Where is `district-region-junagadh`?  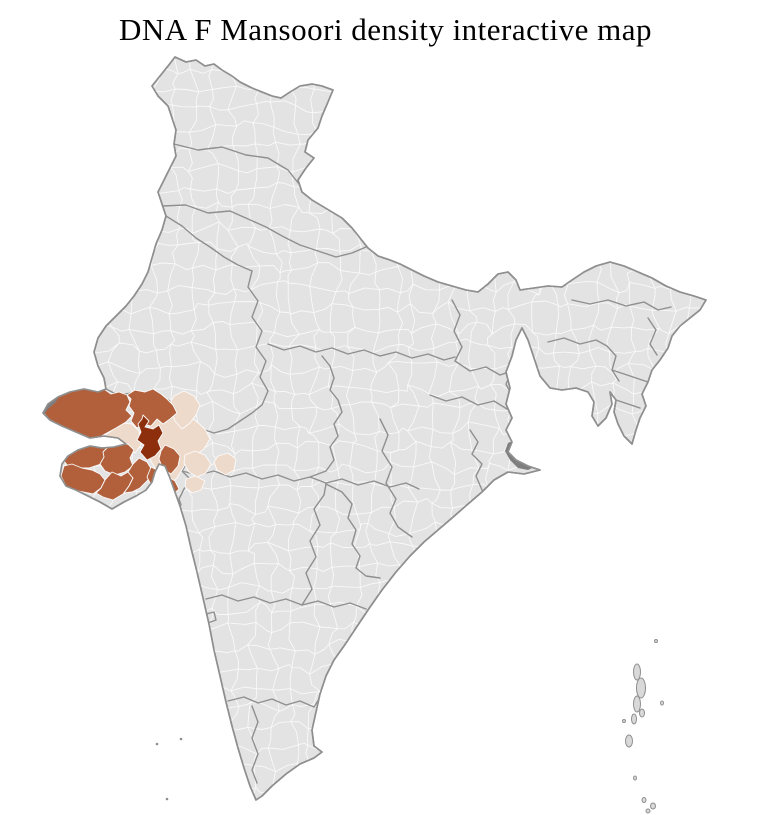 district-region-junagadh is located at coordinates (83, 479).